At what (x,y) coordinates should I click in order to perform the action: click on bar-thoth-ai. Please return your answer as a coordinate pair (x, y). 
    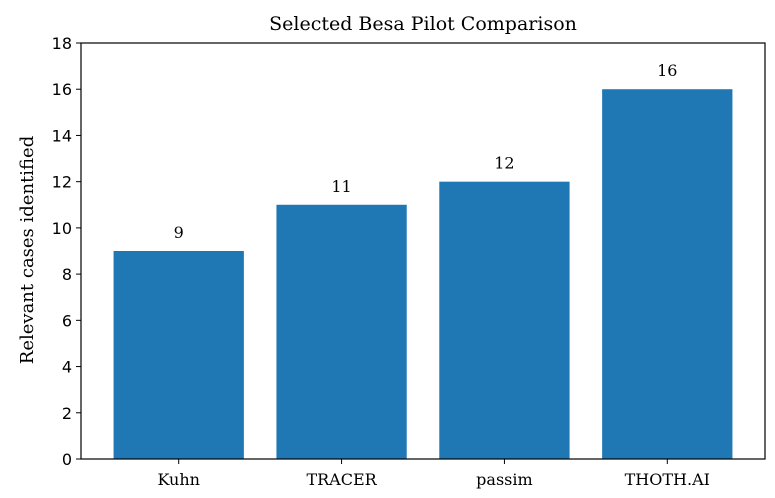
    Looking at the image, I should click on (667, 274).